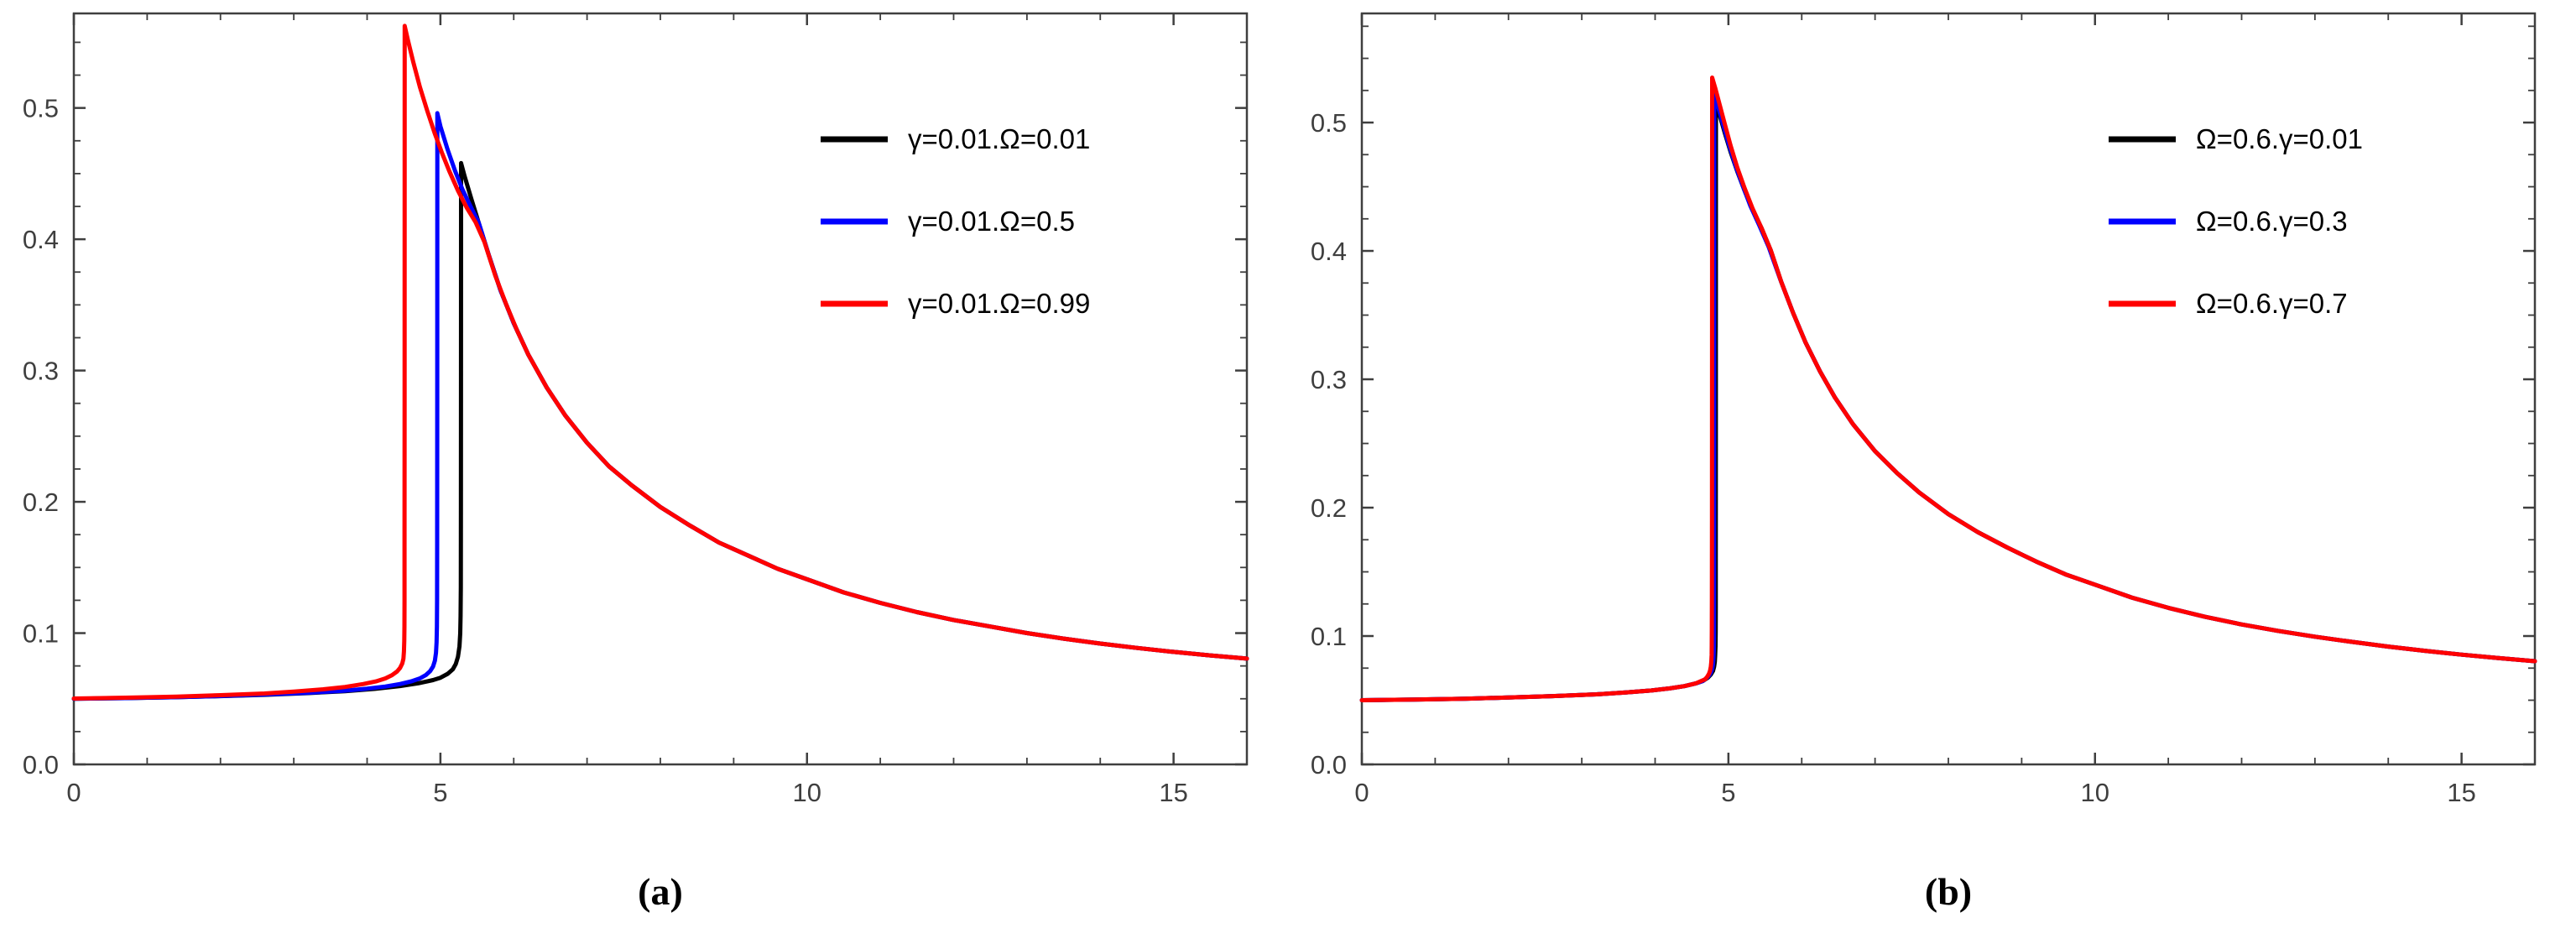 The image size is (2576, 949). I want to click on legend-label: Ω=0.6.γ=0.01, so click(2279, 138).